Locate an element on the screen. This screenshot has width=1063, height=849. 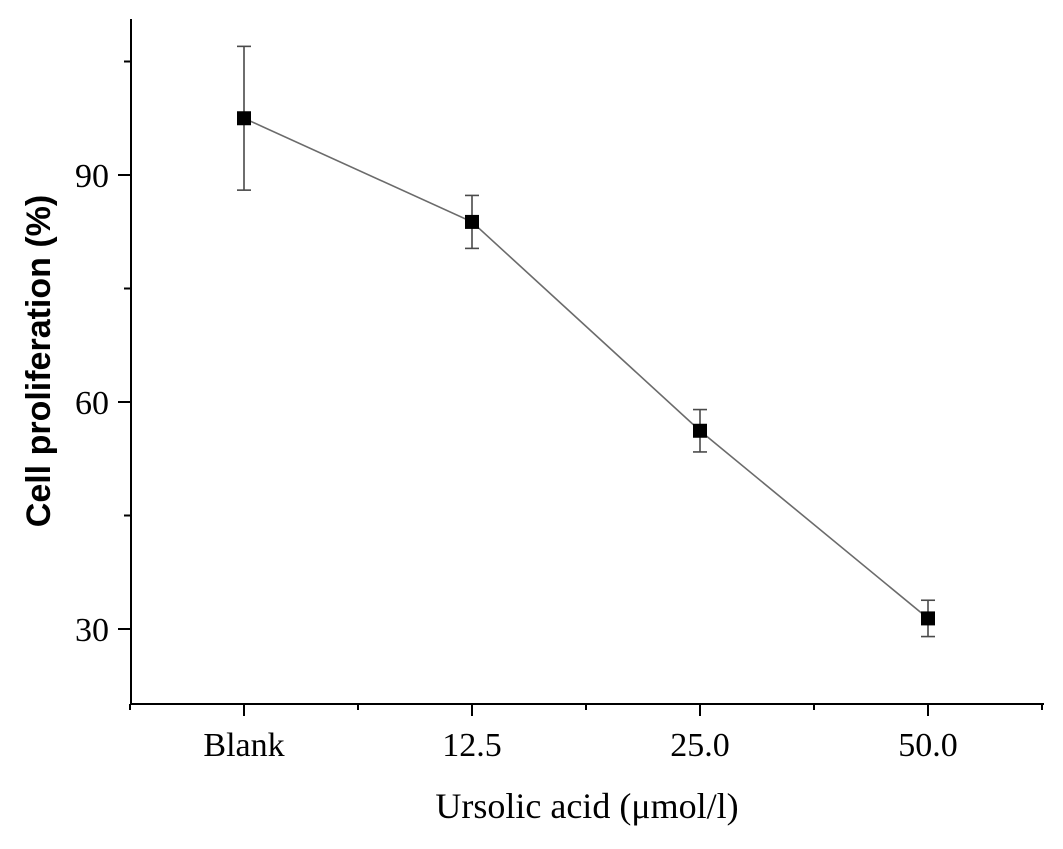
x-tick-label: Blank is located at coordinates (243, 745).